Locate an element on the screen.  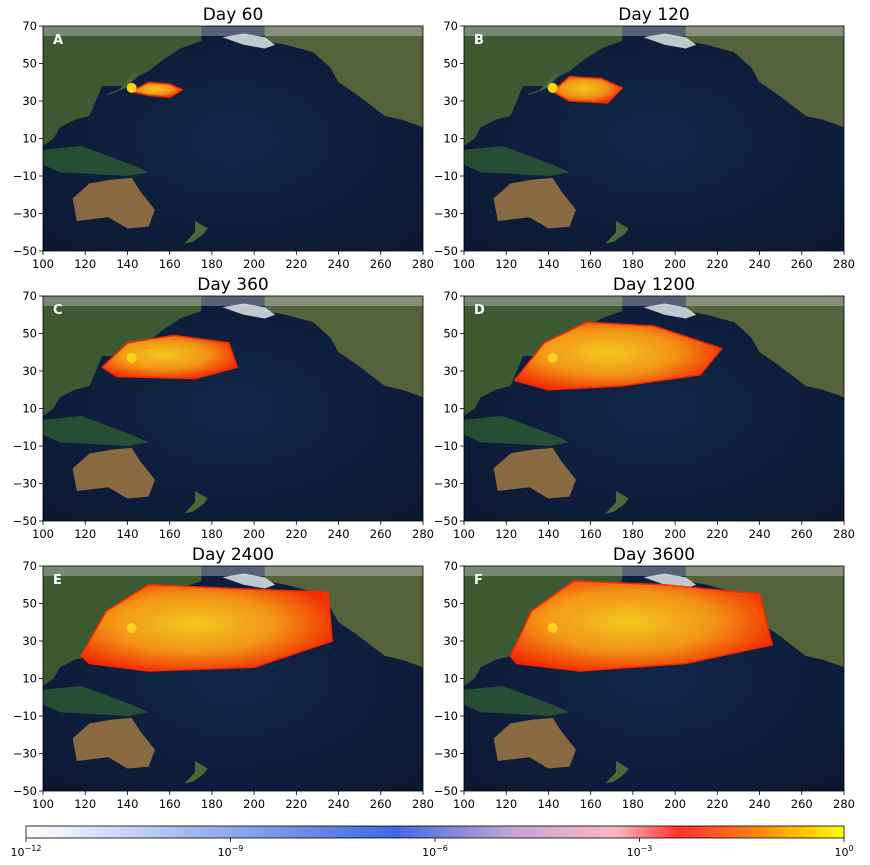
panel-letter: B is located at coordinates (479, 40).